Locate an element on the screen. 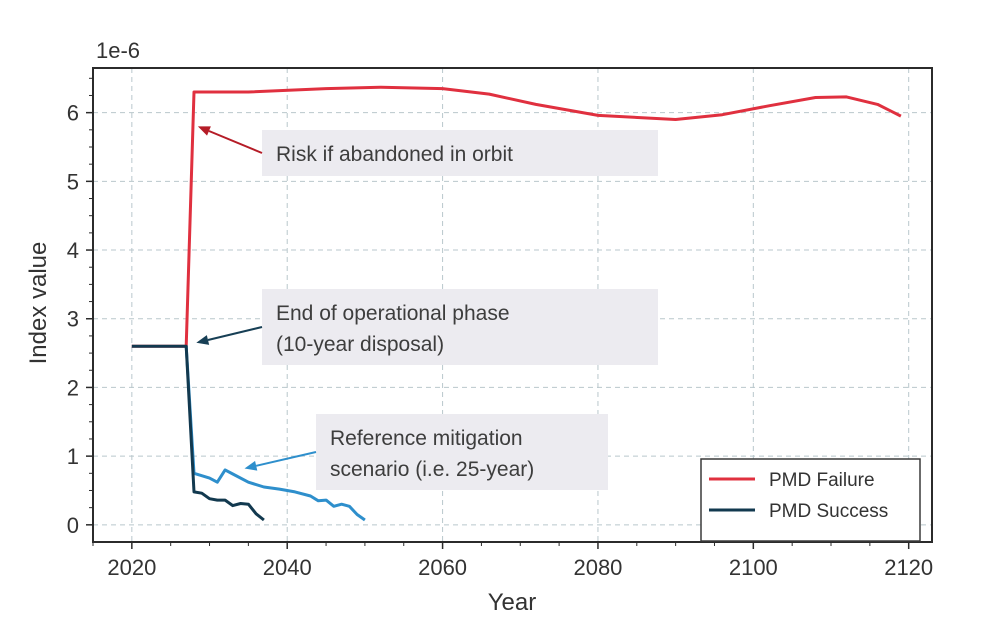 The image size is (1000, 644). x-tick-label: 2040 is located at coordinates (287, 567).